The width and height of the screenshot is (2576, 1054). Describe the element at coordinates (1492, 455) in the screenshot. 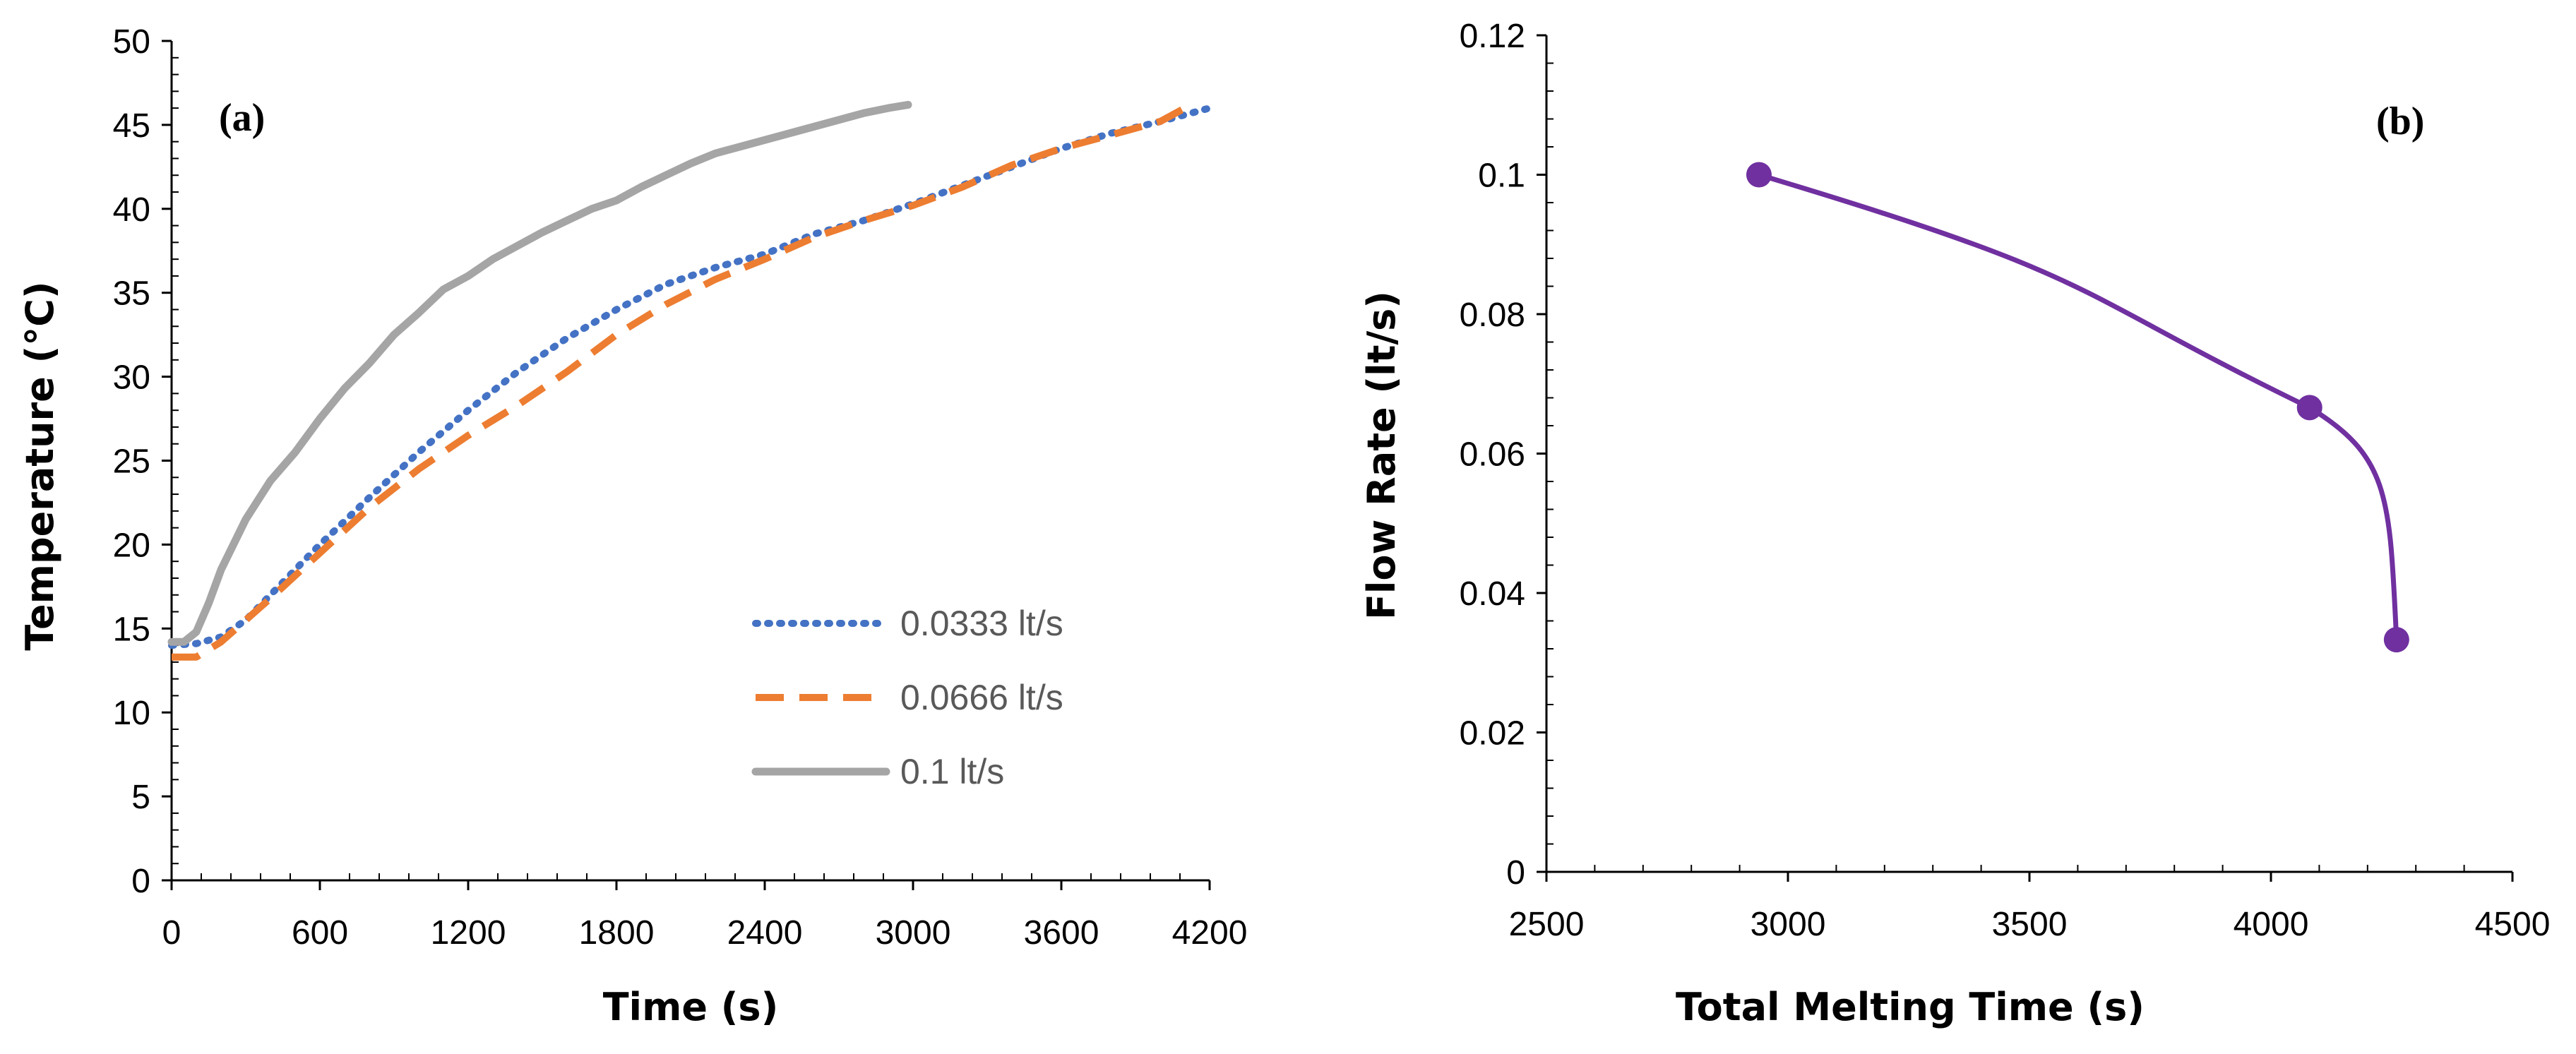

I see `panel-b-y-tick-label: 0.06` at that location.